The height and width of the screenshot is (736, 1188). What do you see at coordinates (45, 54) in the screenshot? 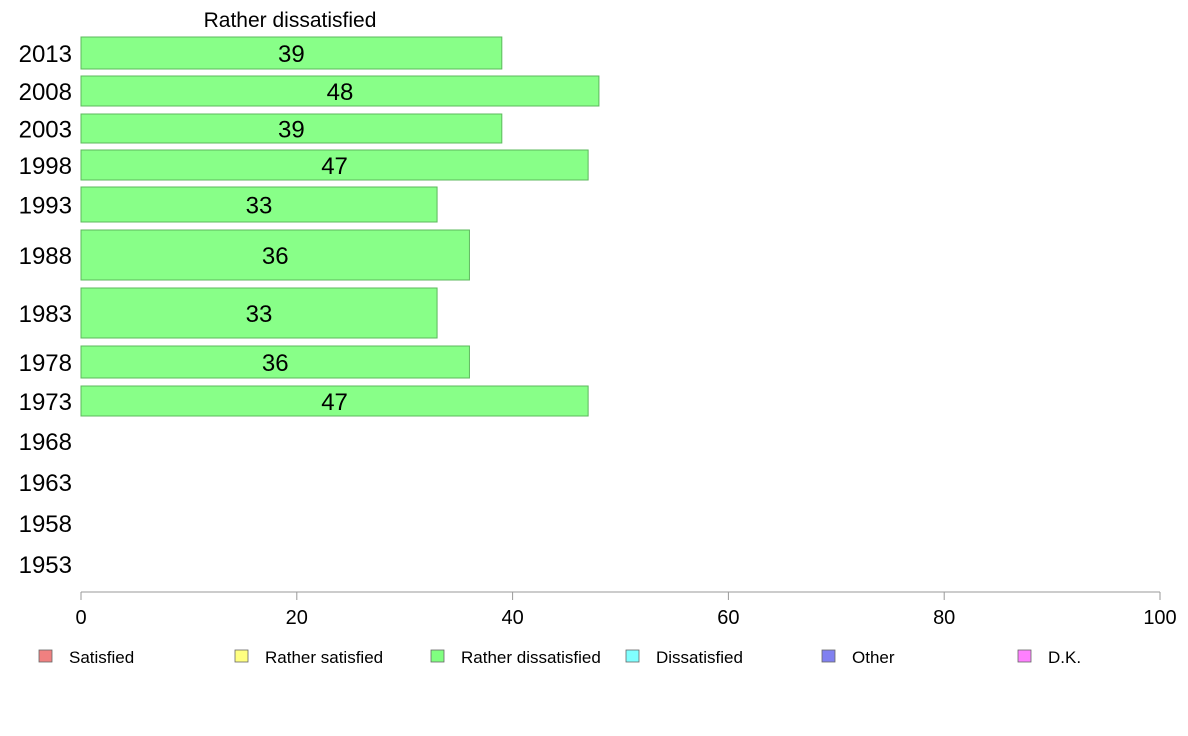
I see `y-tick-label: 2013` at bounding box center [45, 54].